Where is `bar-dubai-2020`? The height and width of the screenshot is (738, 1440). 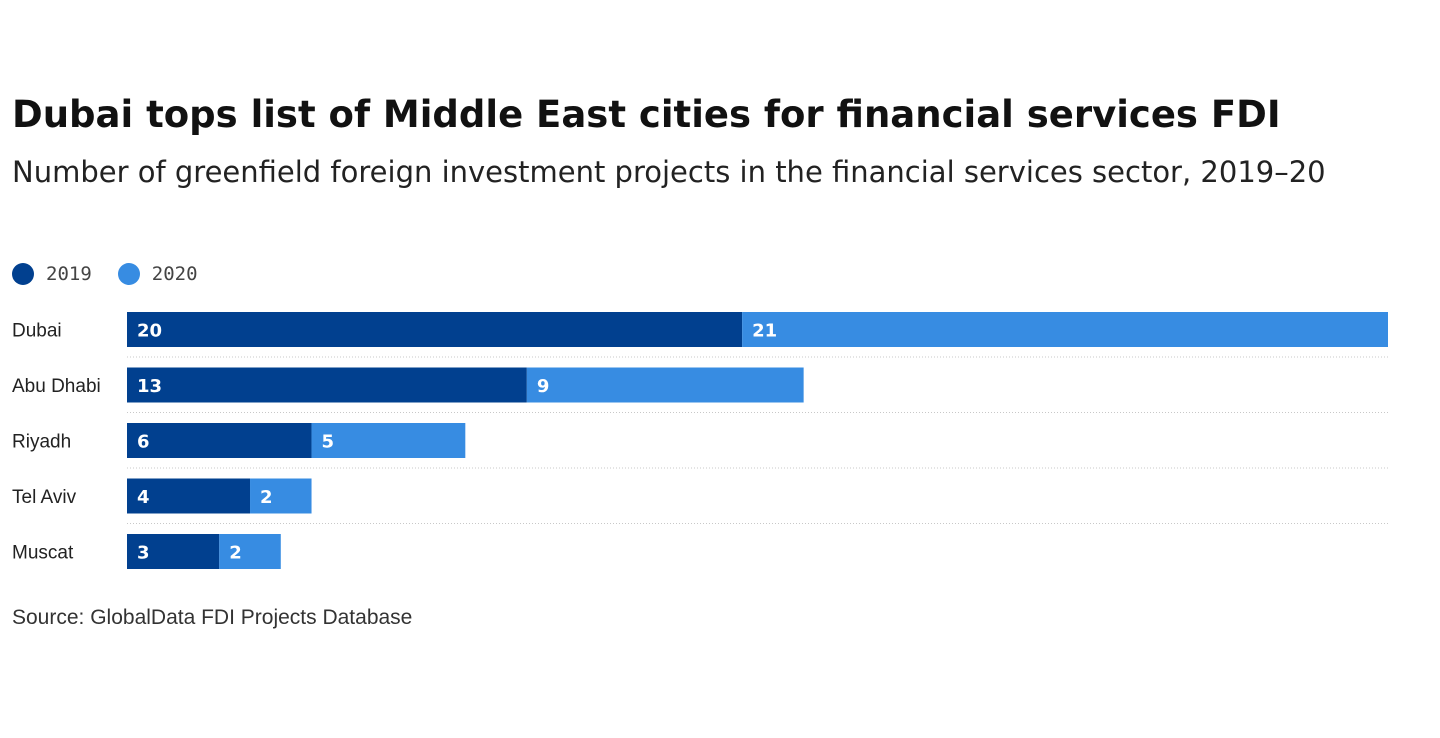
bar-dubai-2020 is located at coordinates (1065, 329).